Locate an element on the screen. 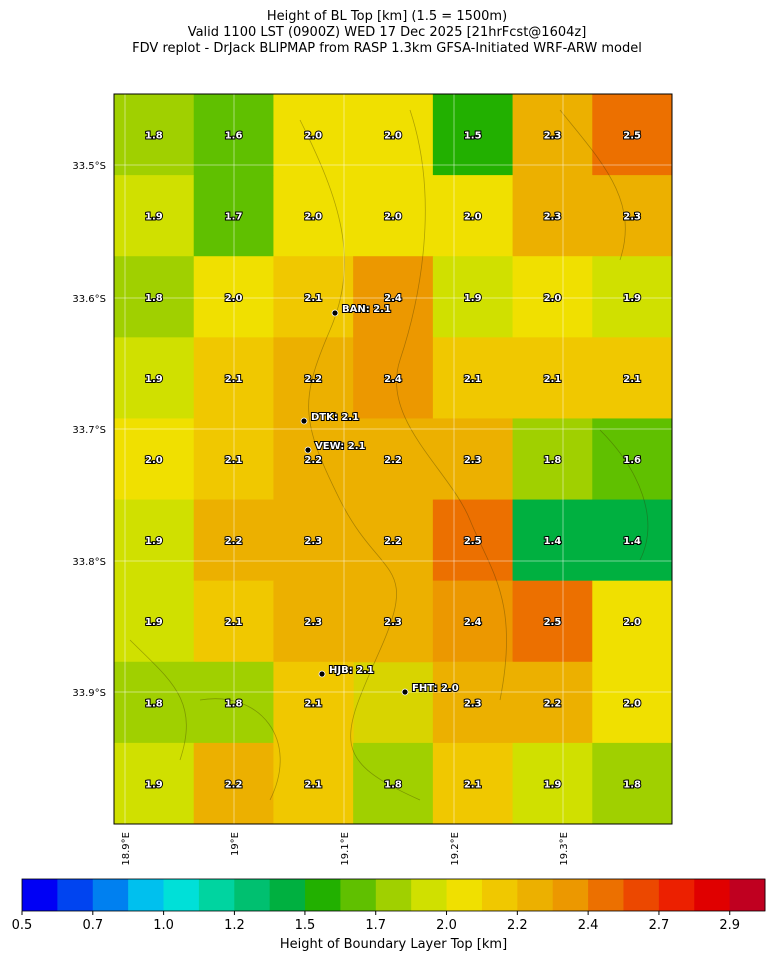 Image resolution: width=775 pixels, height=962 pixels. colorbar-label: Height of Boundary Layer Top [km] is located at coordinates (393, 944).